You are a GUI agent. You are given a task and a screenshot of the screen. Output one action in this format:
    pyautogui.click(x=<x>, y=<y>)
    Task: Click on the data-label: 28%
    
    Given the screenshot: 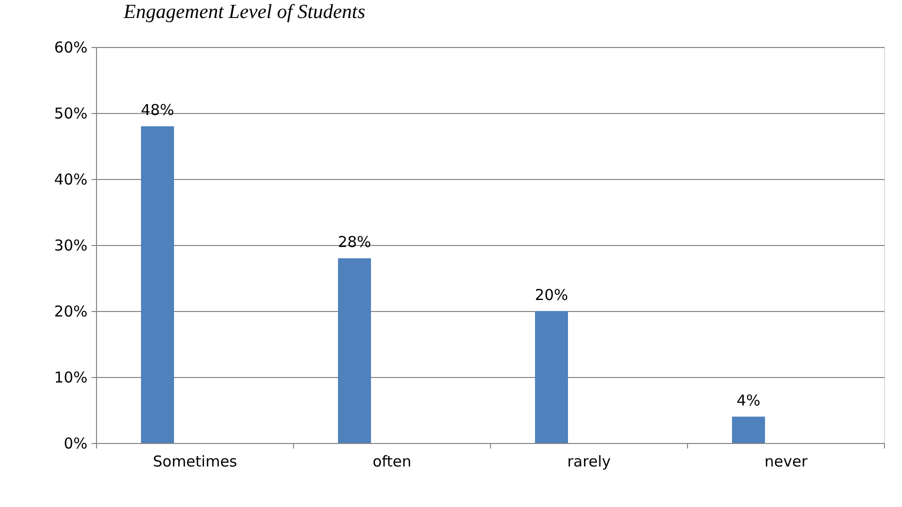 What is the action you would take?
    pyautogui.click(x=355, y=242)
    